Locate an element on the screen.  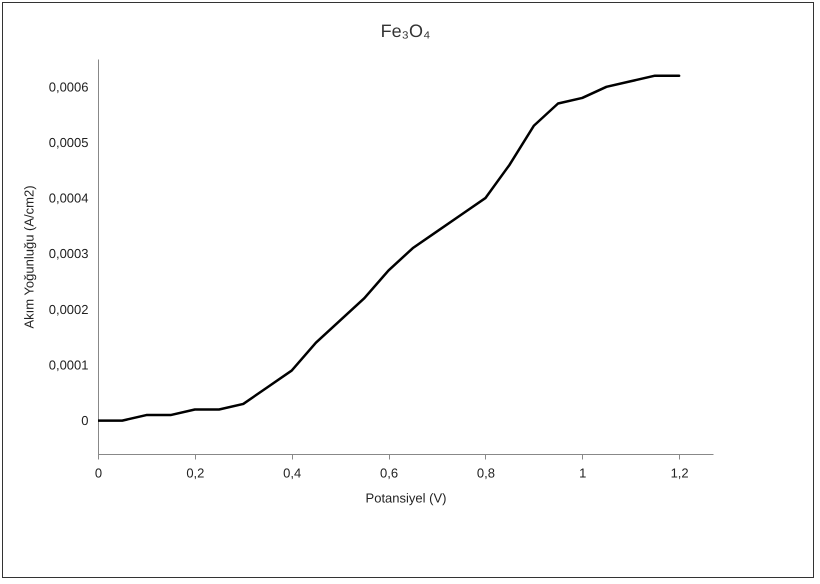
x-tick-label: 1 is located at coordinates (582, 473).